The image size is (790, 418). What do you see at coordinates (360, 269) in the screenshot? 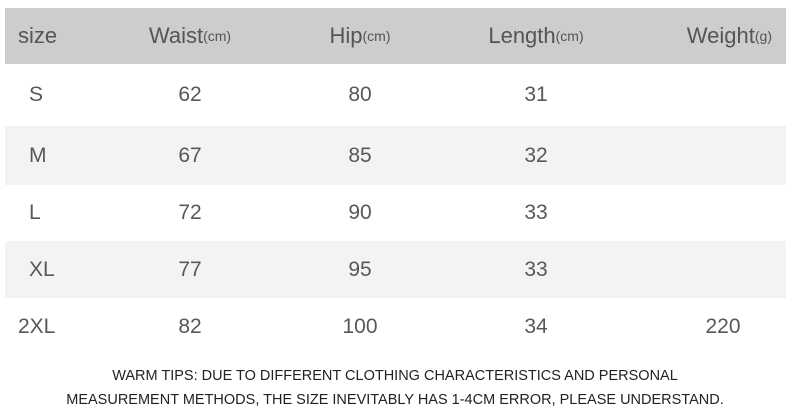
I see `cell-hip: 95` at bounding box center [360, 269].